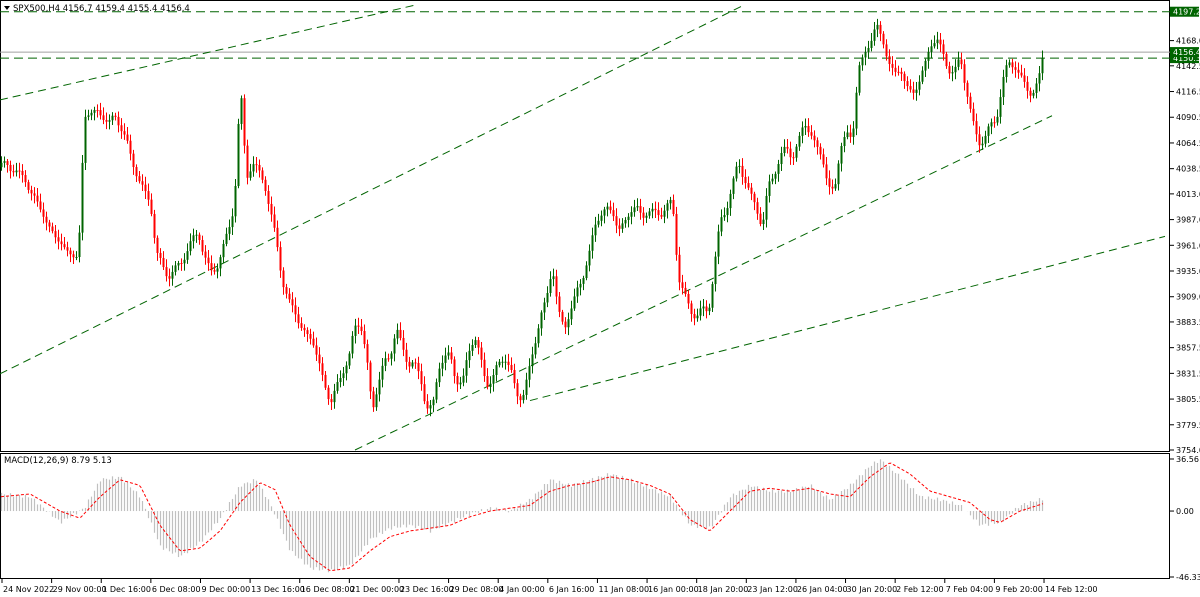 The height and width of the screenshot is (597, 1200). I want to click on time-tick-label: 29 Nov 00:00, so click(80, 589).